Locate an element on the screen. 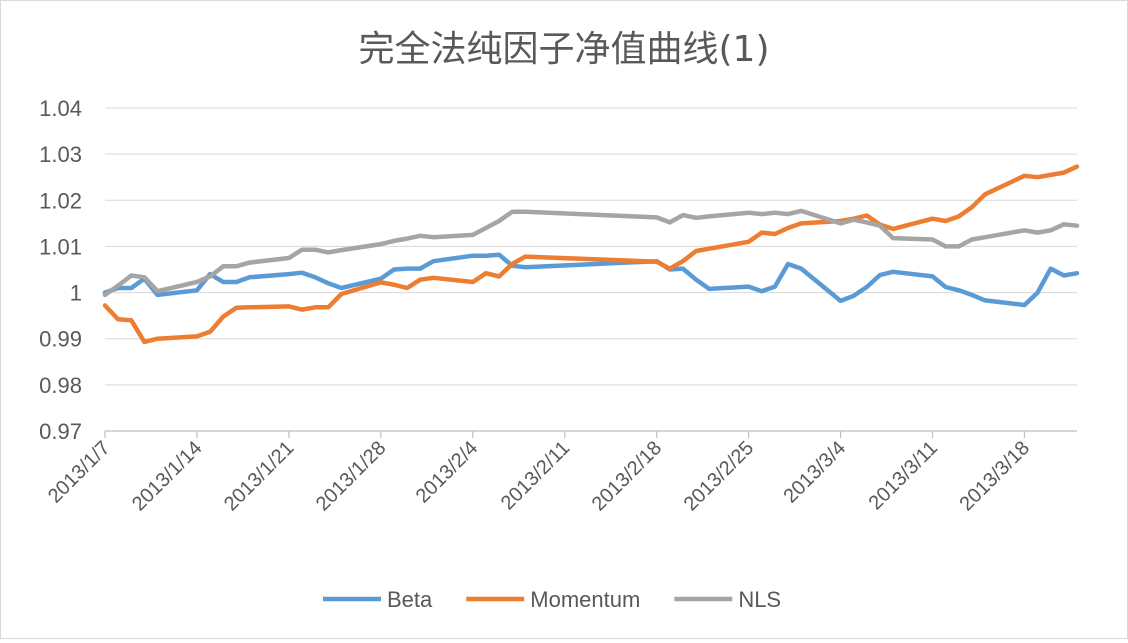 Image resolution: width=1128 pixels, height=643 pixels. x-tick-label: 2013/2/11 is located at coordinates (535, 475).